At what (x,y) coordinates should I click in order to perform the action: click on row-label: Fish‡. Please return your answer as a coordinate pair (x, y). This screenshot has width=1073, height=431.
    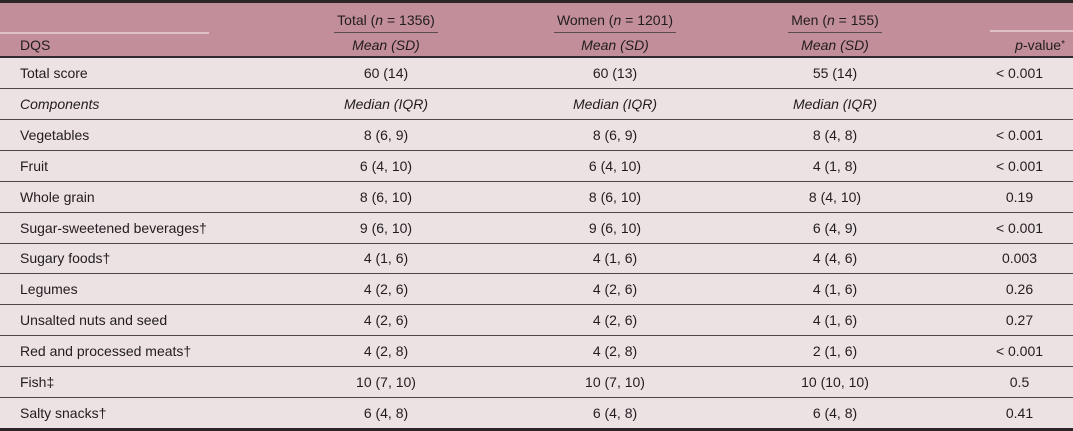
    Looking at the image, I should click on (37, 382).